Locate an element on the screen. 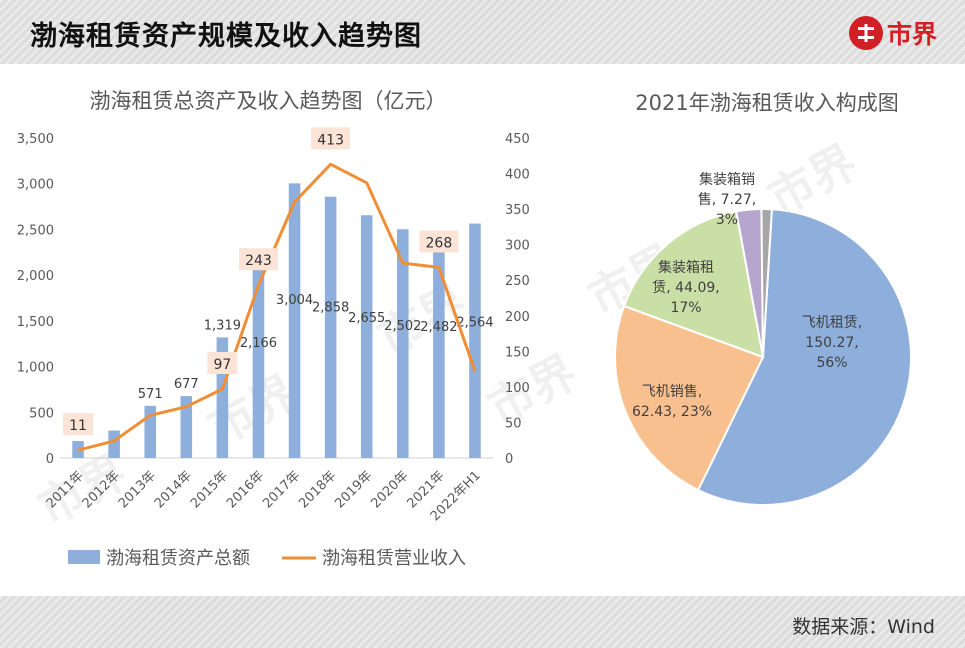 The width and height of the screenshot is (965, 648). line-data-label: 97 is located at coordinates (222, 365).